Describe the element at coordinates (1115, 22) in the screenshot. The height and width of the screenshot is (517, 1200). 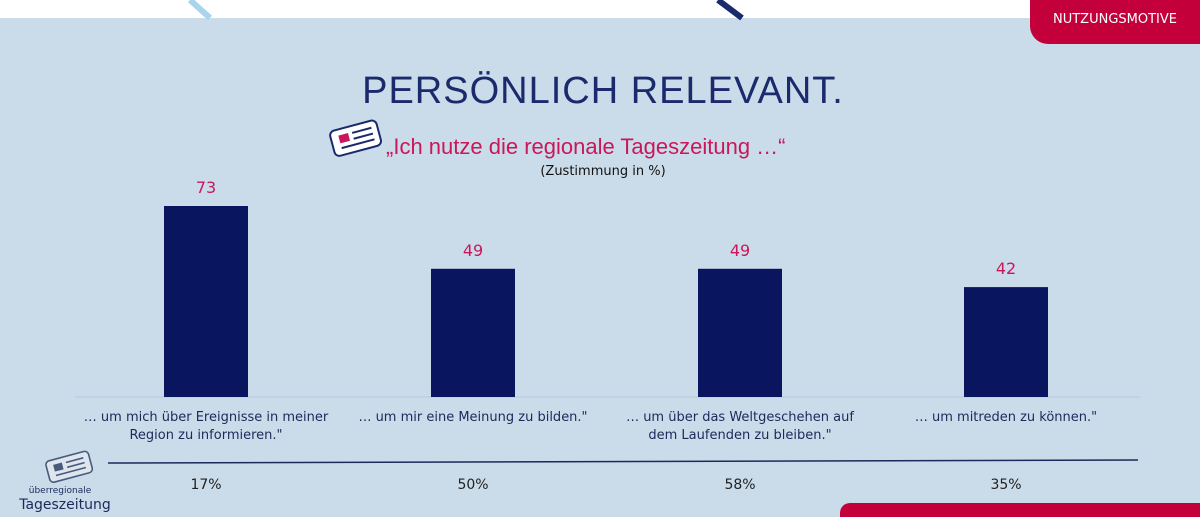
I see `section-tag: NUTZUNGSMOTIVE` at that location.